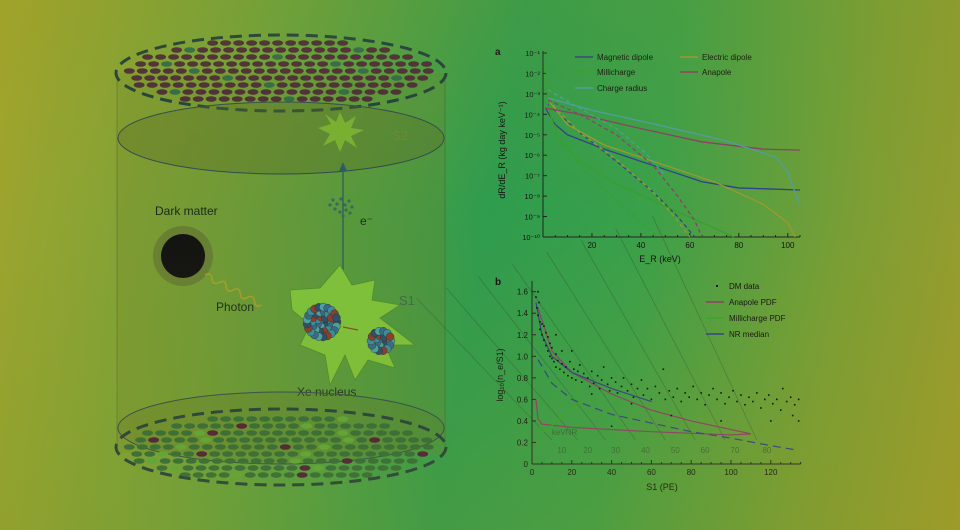  Describe the element at coordinates (757, 318) in the screenshot. I see `legend-label: Millicharge PDF` at that location.